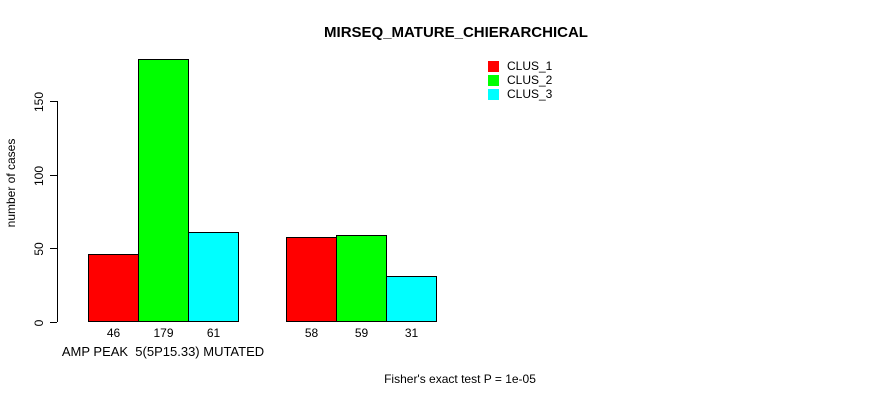 The width and height of the screenshot is (890, 400). I want to click on bar-value-label: 31, so click(411, 333).